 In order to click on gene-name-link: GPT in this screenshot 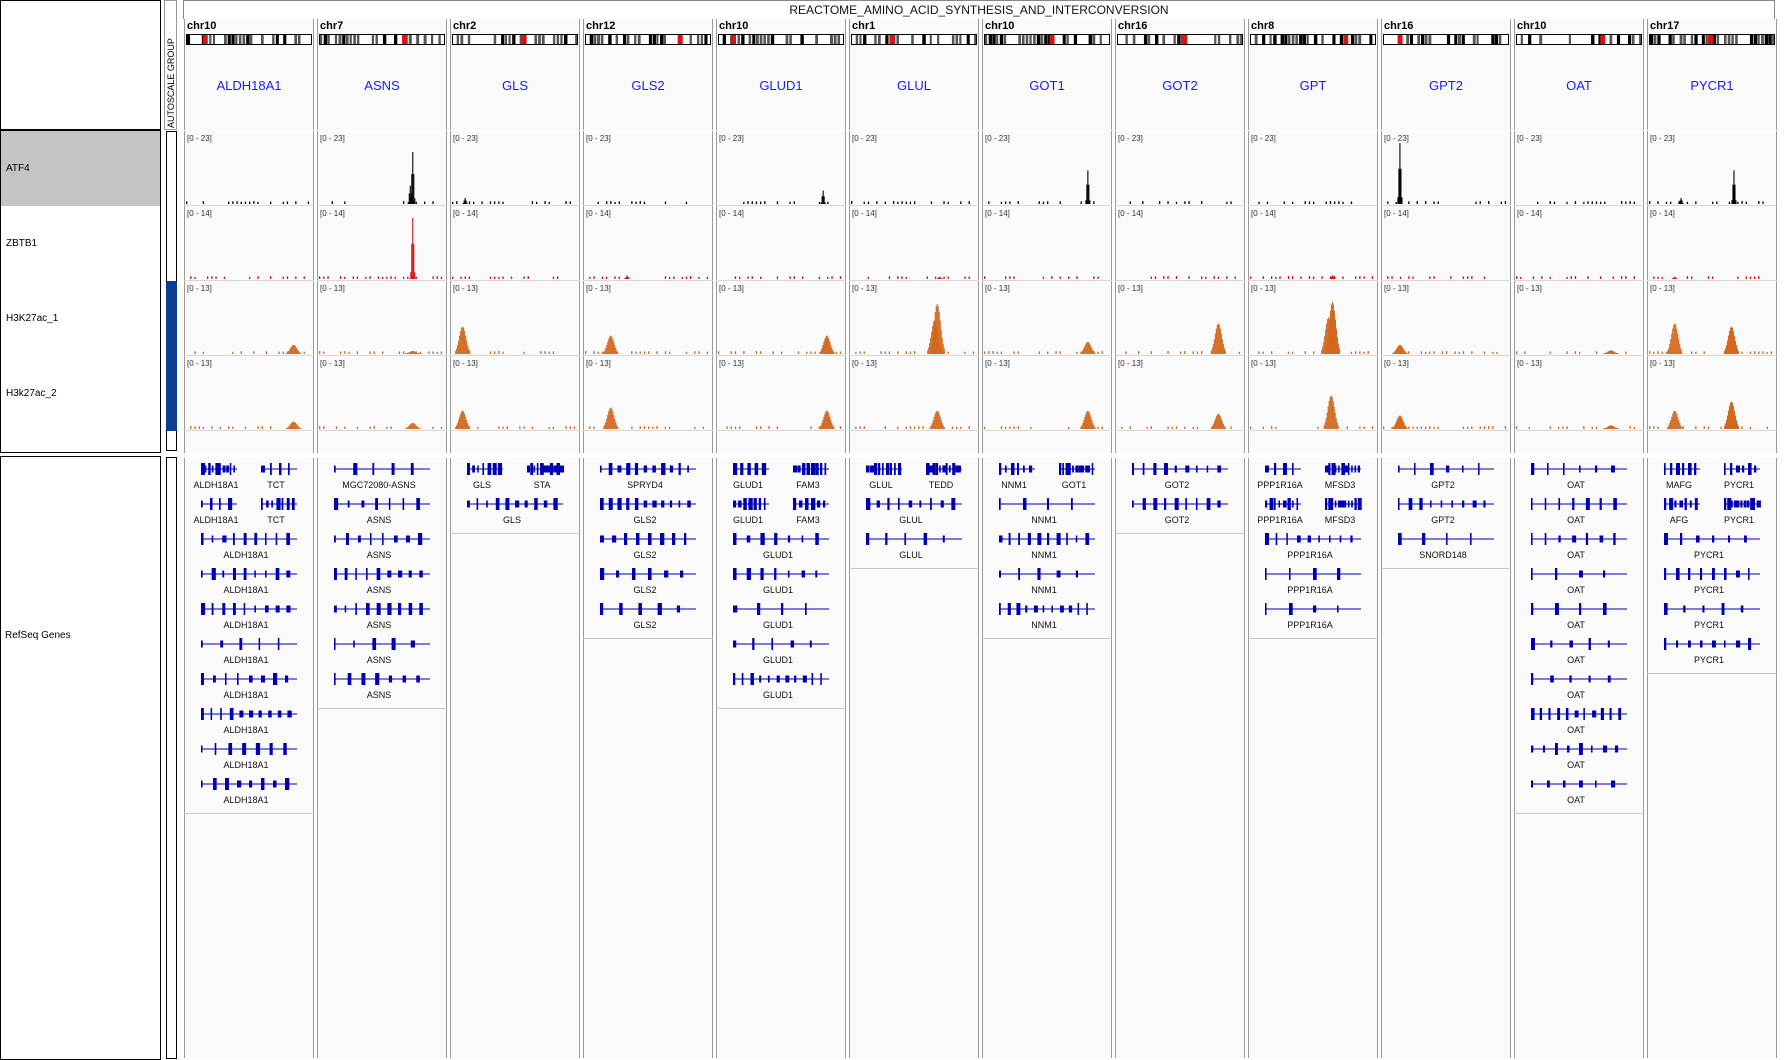, I will do `click(1313, 85)`.